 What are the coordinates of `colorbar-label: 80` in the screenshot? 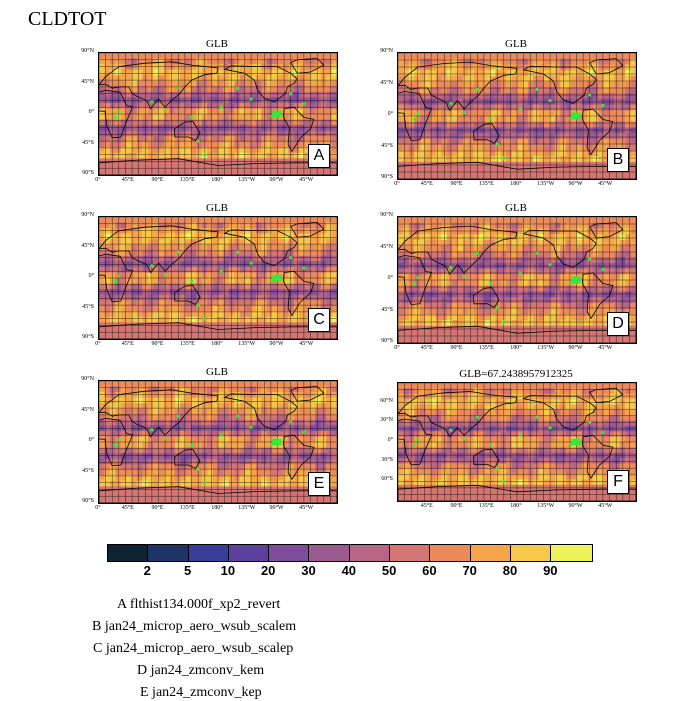 It's located at (510, 570).